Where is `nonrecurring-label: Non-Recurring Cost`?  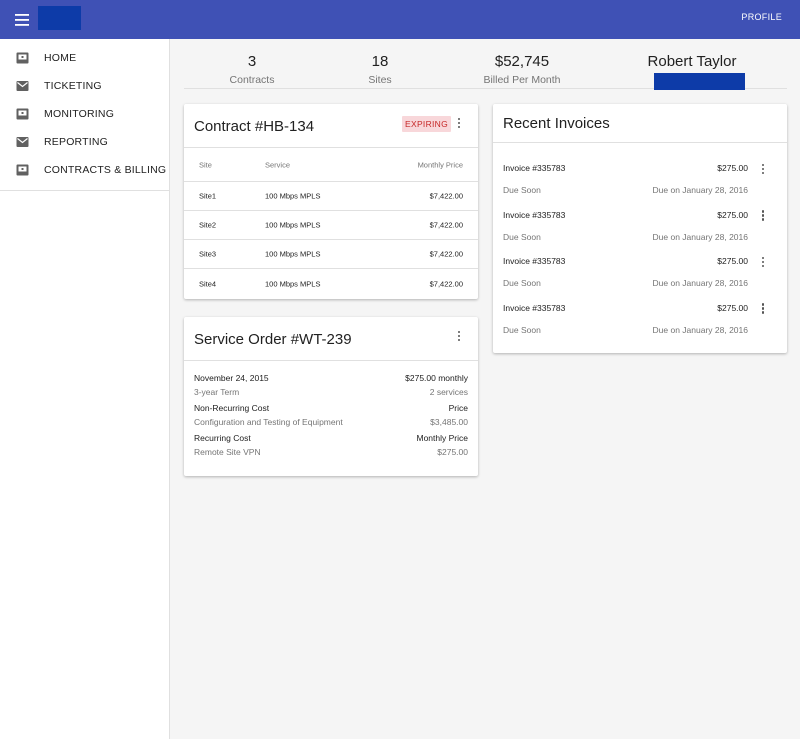
nonrecurring-label: Non-Recurring Cost is located at coordinates (232, 408).